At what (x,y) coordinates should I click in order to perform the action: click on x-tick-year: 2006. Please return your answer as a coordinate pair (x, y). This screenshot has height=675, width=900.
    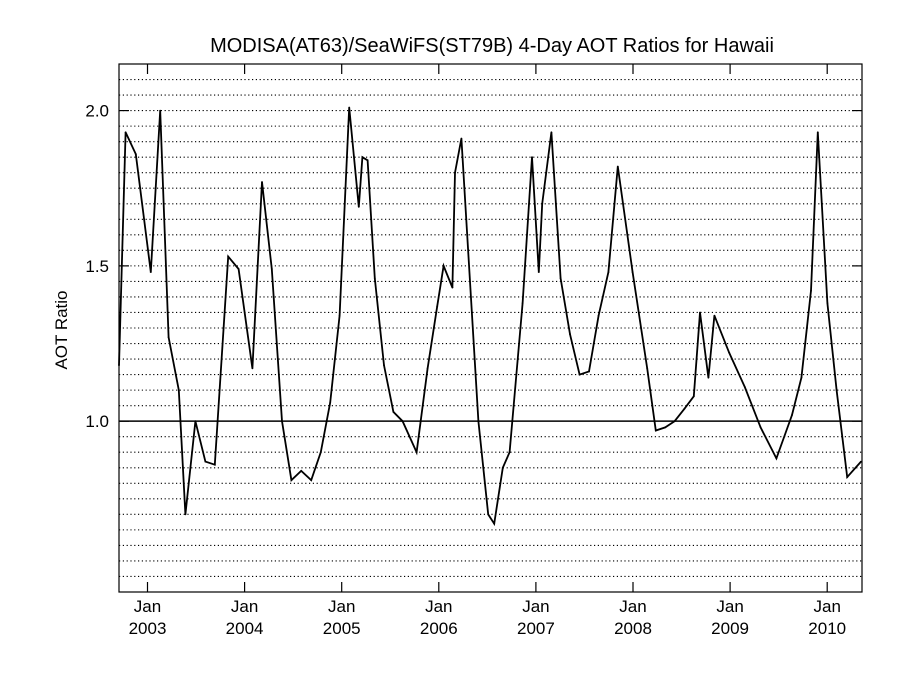
    Looking at the image, I should click on (439, 628).